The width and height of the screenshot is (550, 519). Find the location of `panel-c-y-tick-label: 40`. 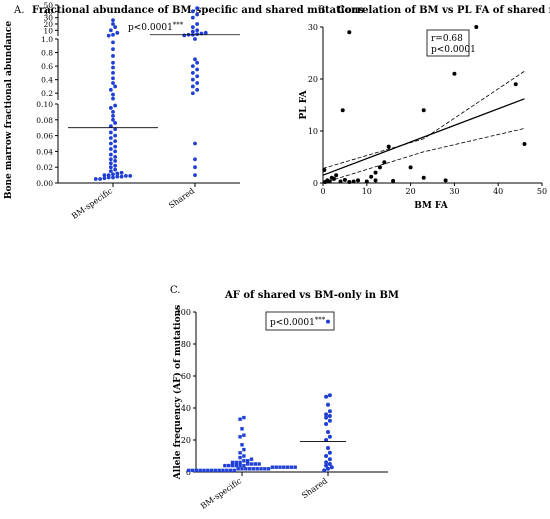

panel-c-y-tick-label: 40 is located at coordinates (186, 408).